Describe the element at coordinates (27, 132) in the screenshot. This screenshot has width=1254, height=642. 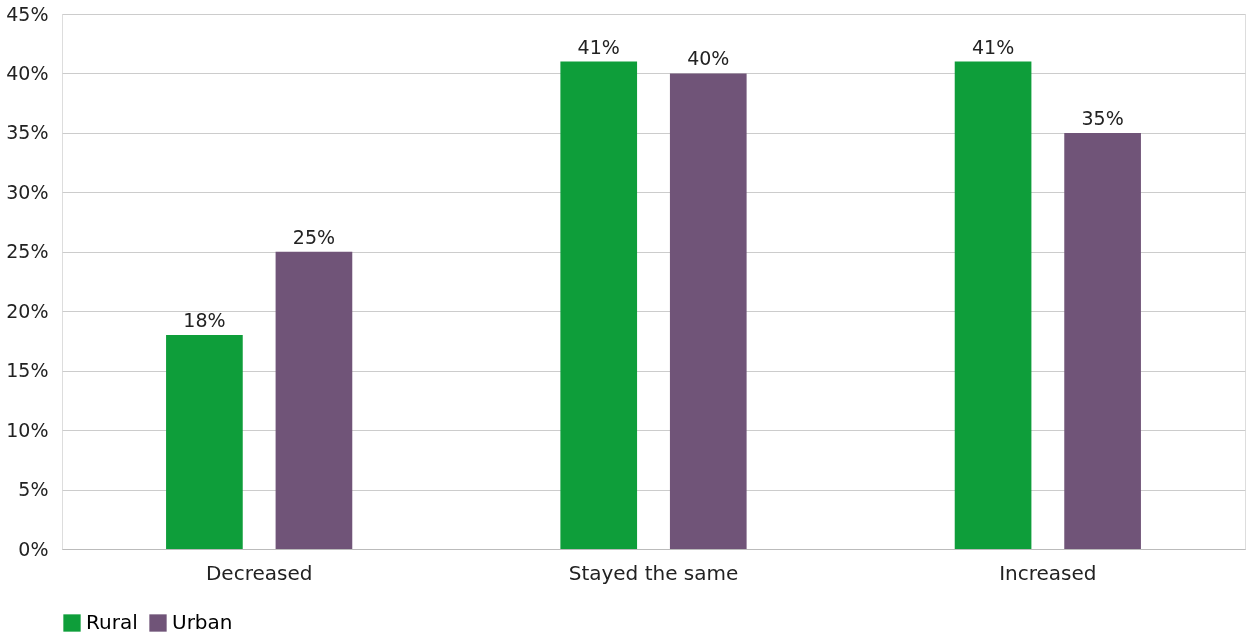
I see `y-tick-label: 35%` at that location.